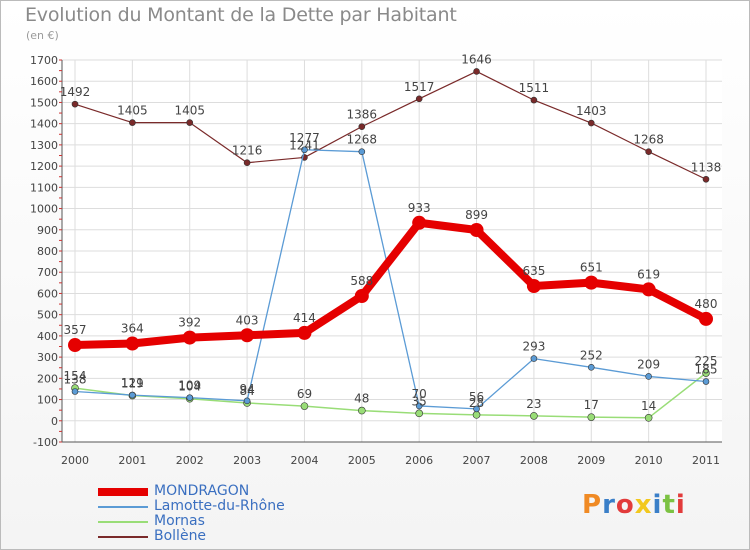 The width and height of the screenshot is (750, 550). What do you see at coordinates (361, 399) in the screenshot?
I see `data-label: 48` at bounding box center [361, 399].